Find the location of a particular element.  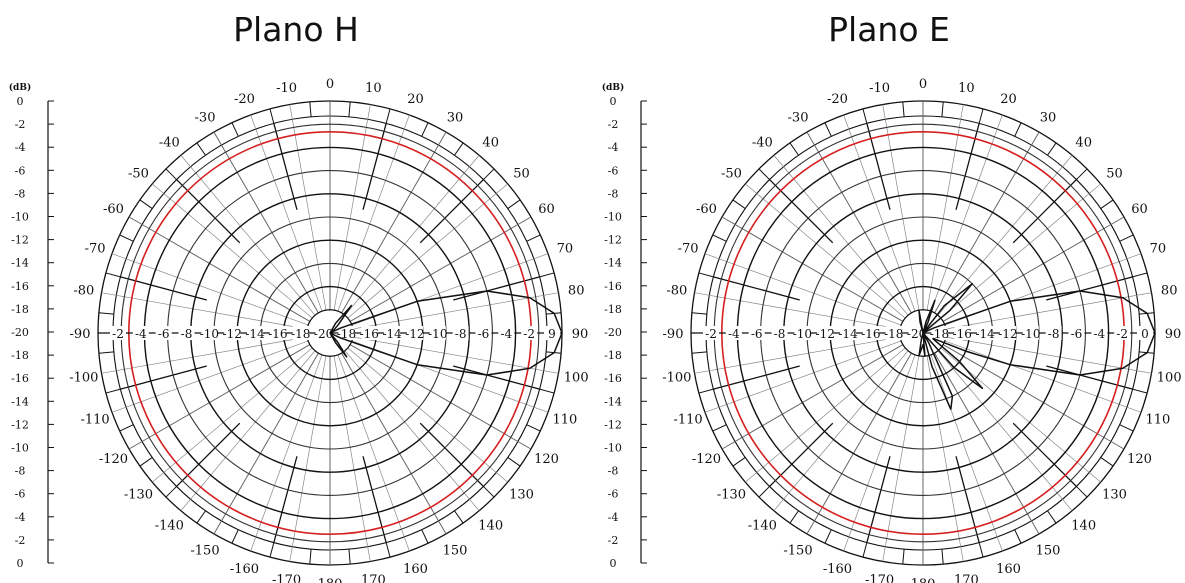

angle-label: 180 is located at coordinates (923, 580).